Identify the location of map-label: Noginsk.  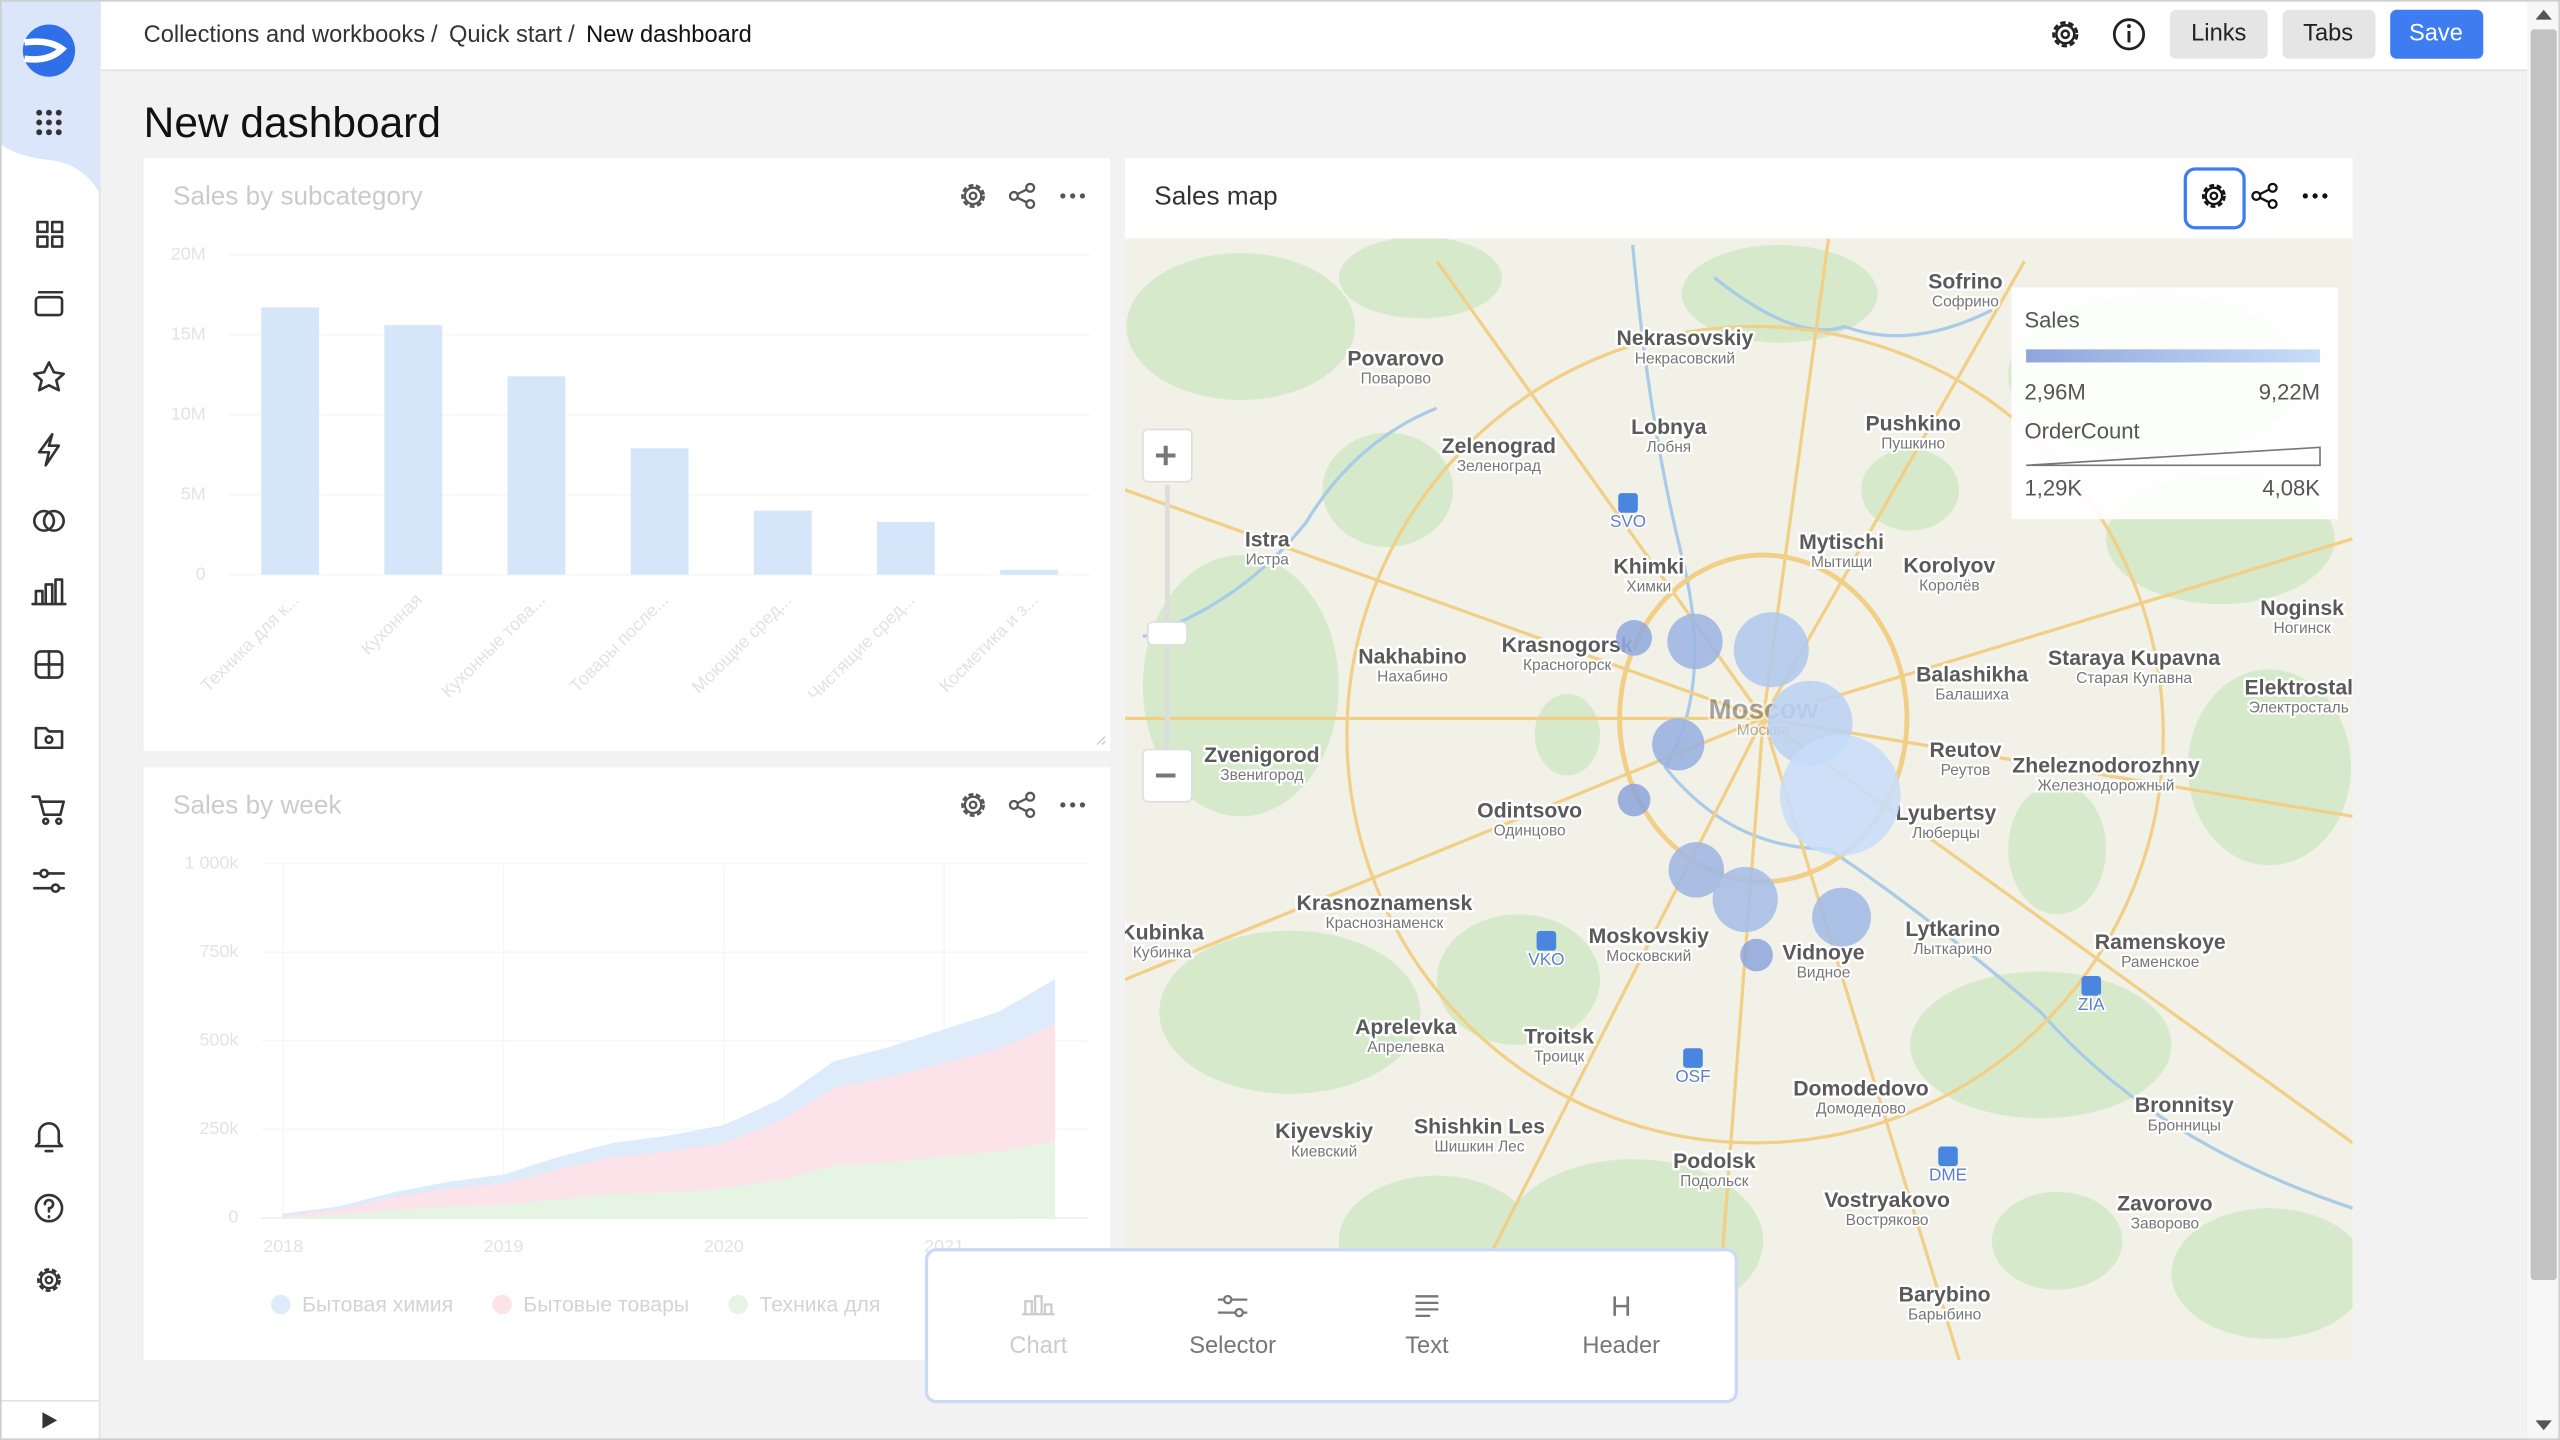
(2302, 608).